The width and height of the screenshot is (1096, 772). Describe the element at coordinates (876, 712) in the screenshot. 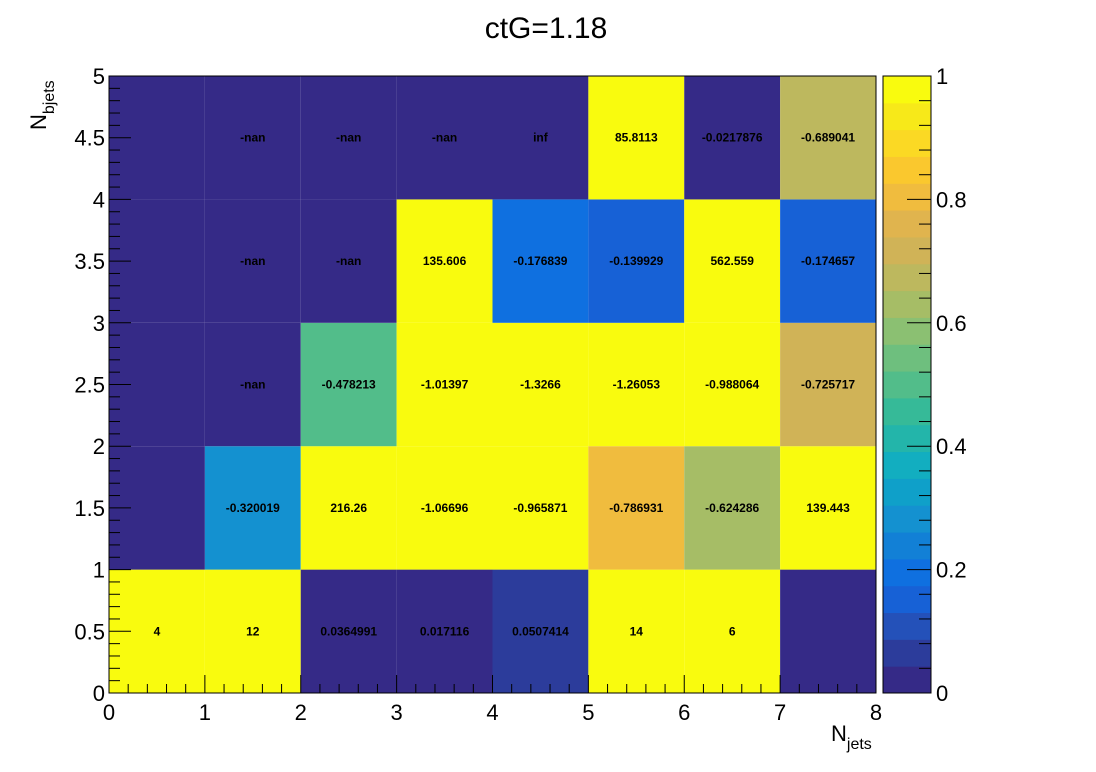

I see `x-tick-label: 8` at that location.